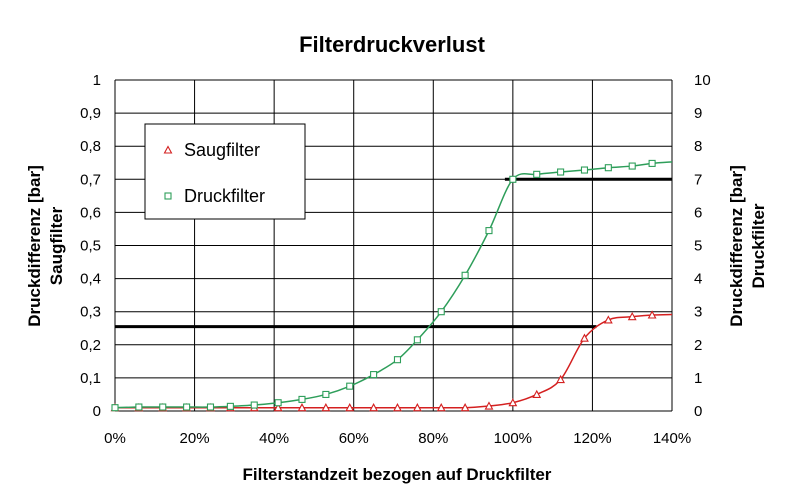  Describe the element at coordinates (274, 438) in the screenshot. I see `x-tick-label: 40%` at that location.